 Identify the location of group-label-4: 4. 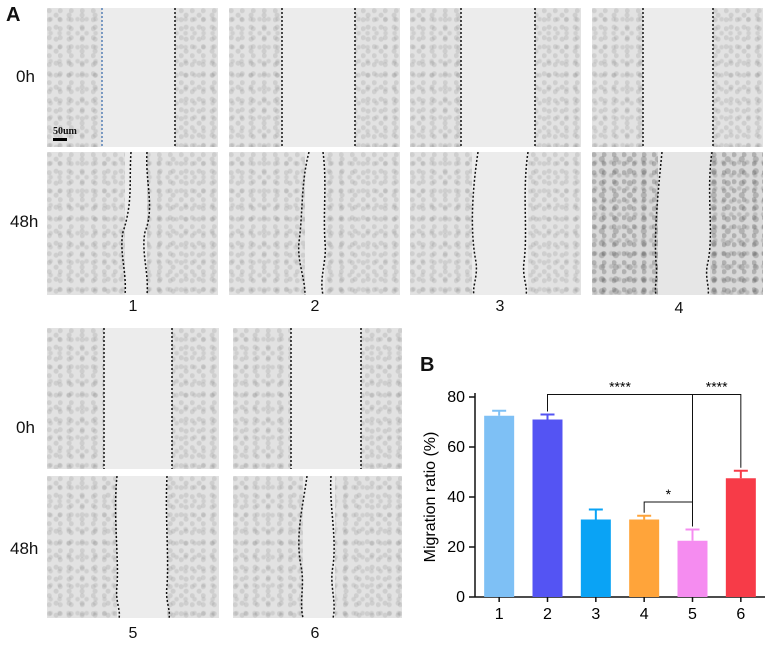
(679, 308).